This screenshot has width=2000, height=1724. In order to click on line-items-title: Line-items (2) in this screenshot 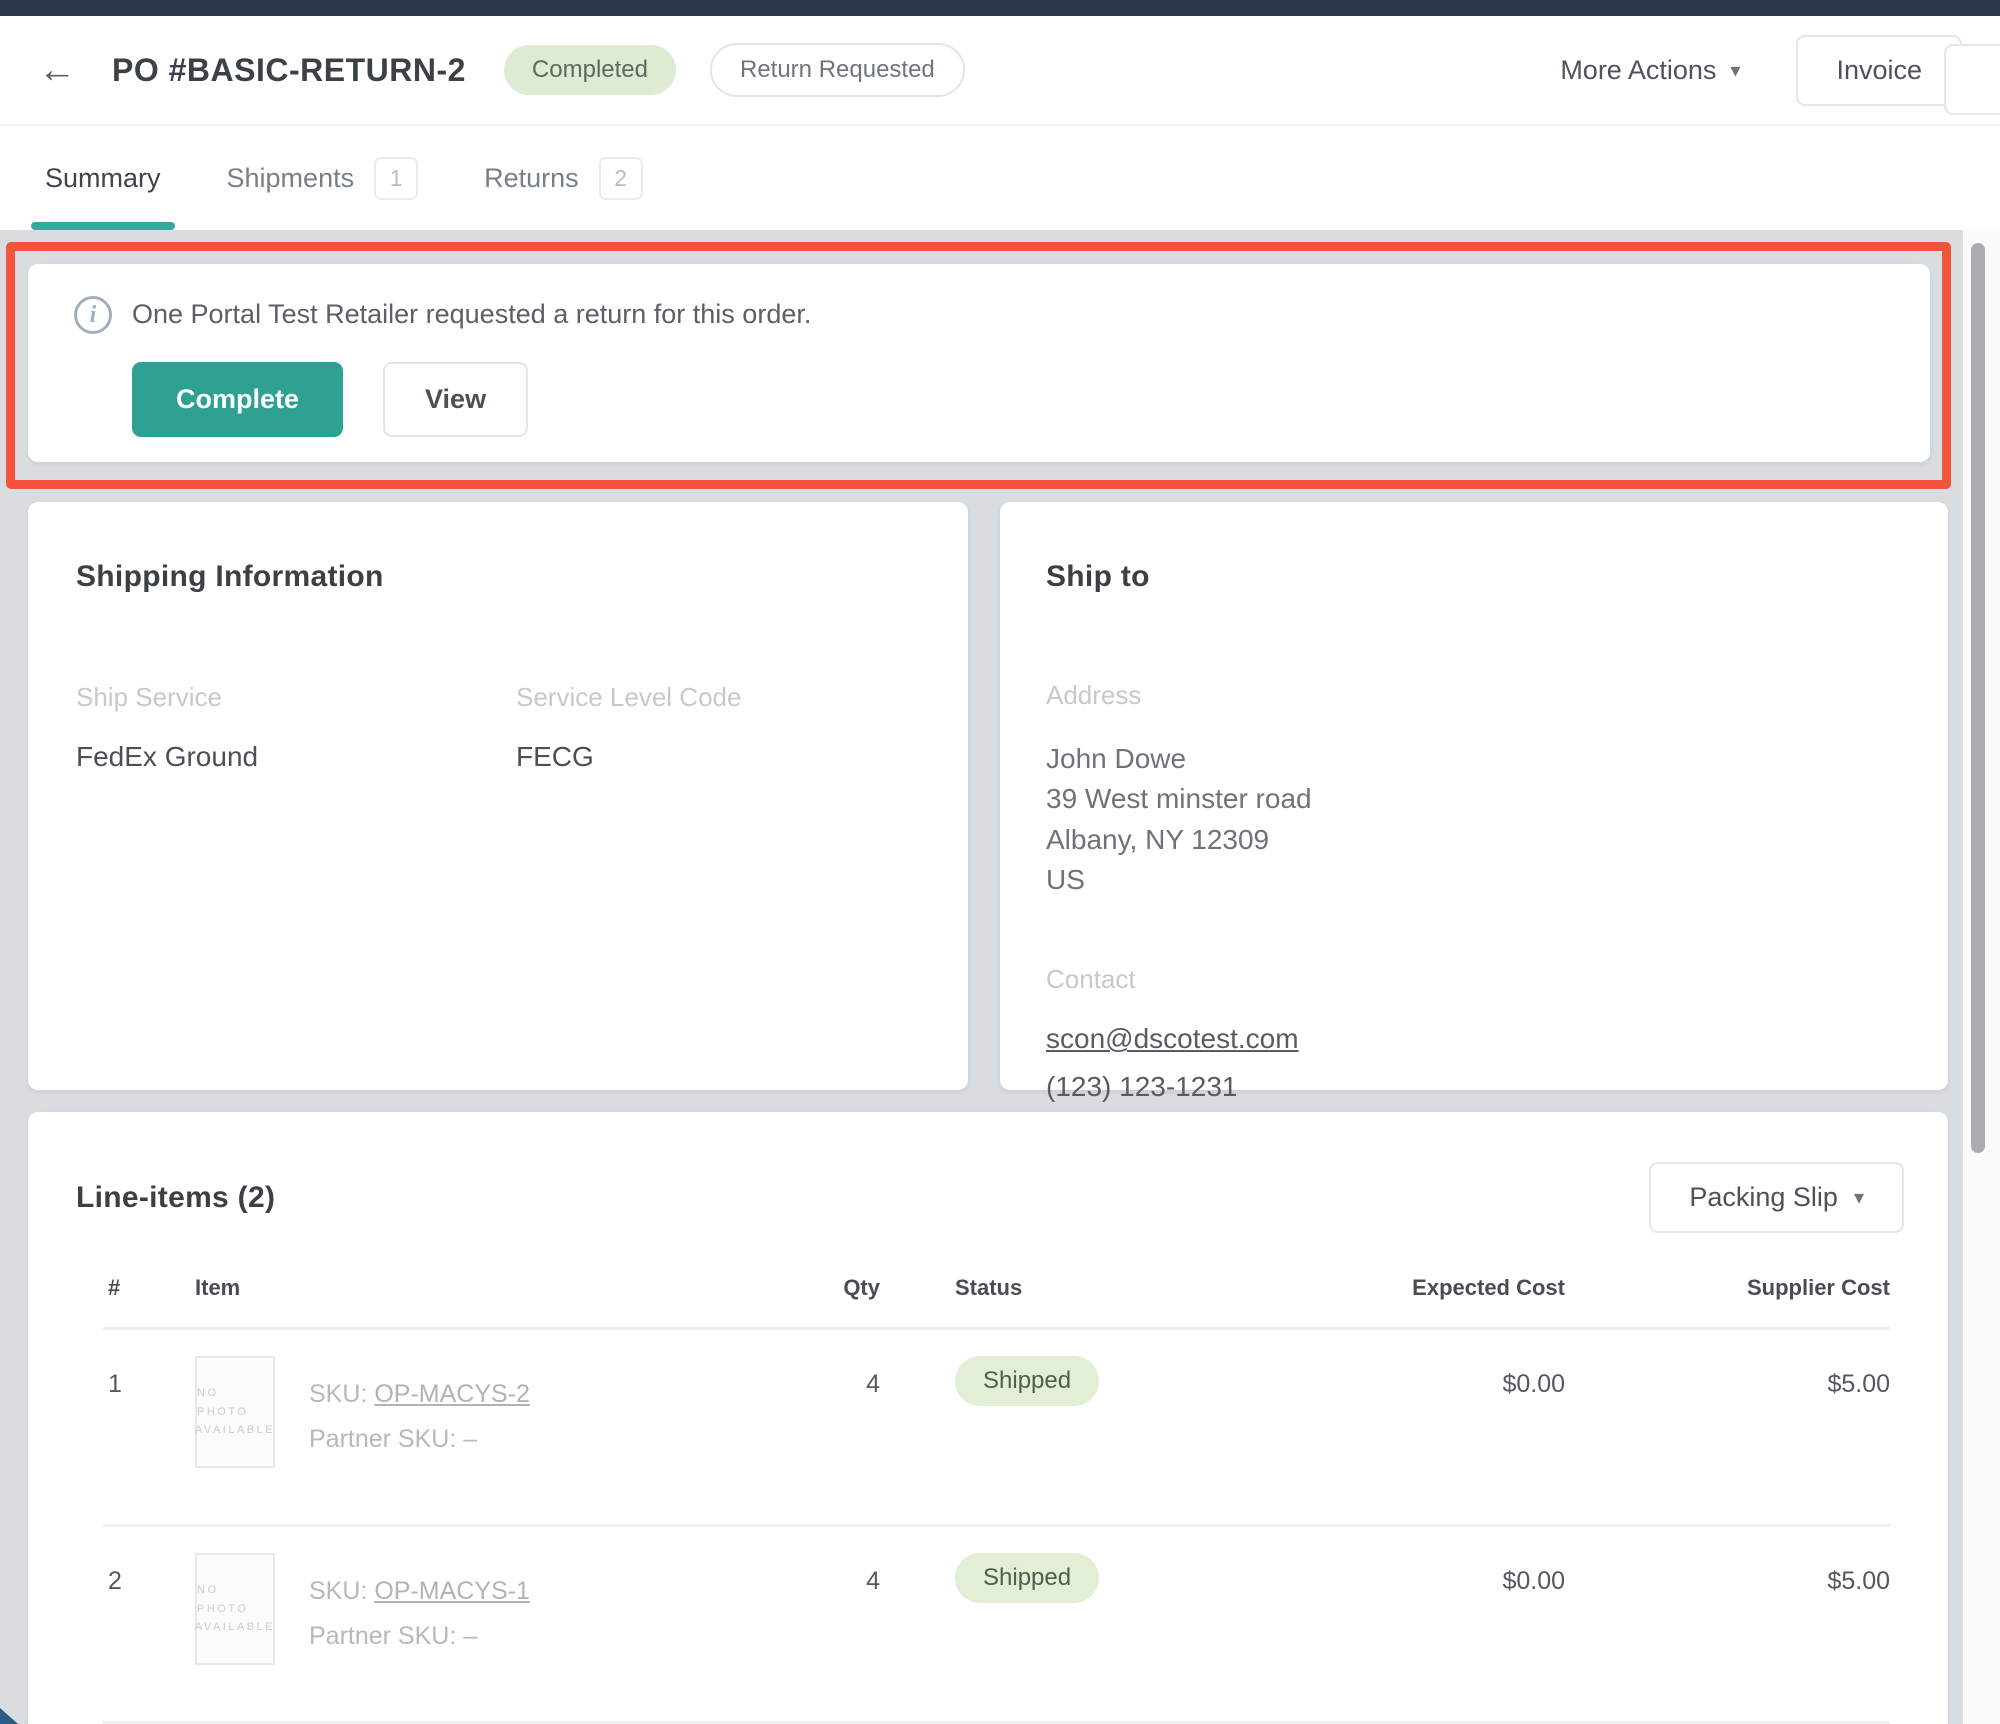, I will do `click(176, 1197)`.